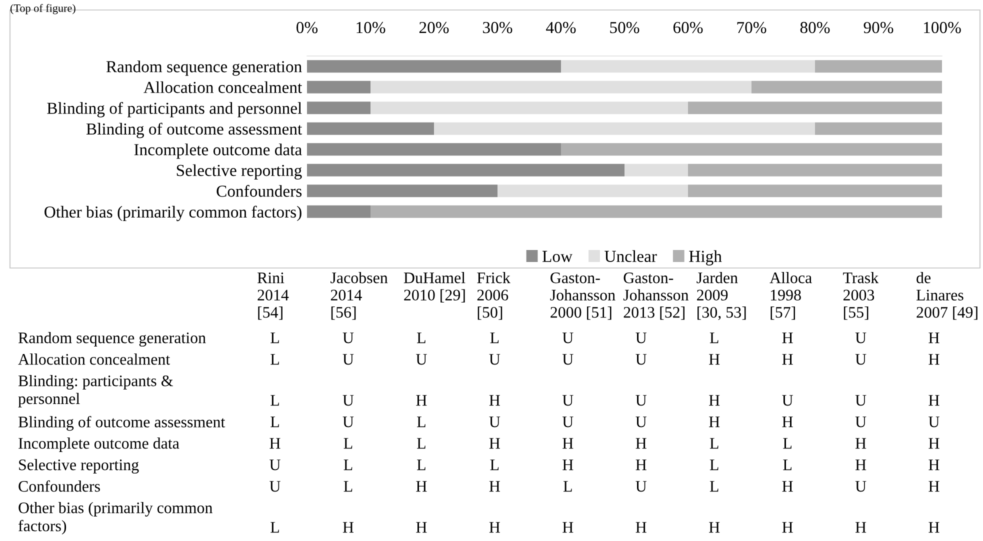 The width and height of the screenshot is (983, 541). I want to click on text: (Top of figure), so click(43, 9).